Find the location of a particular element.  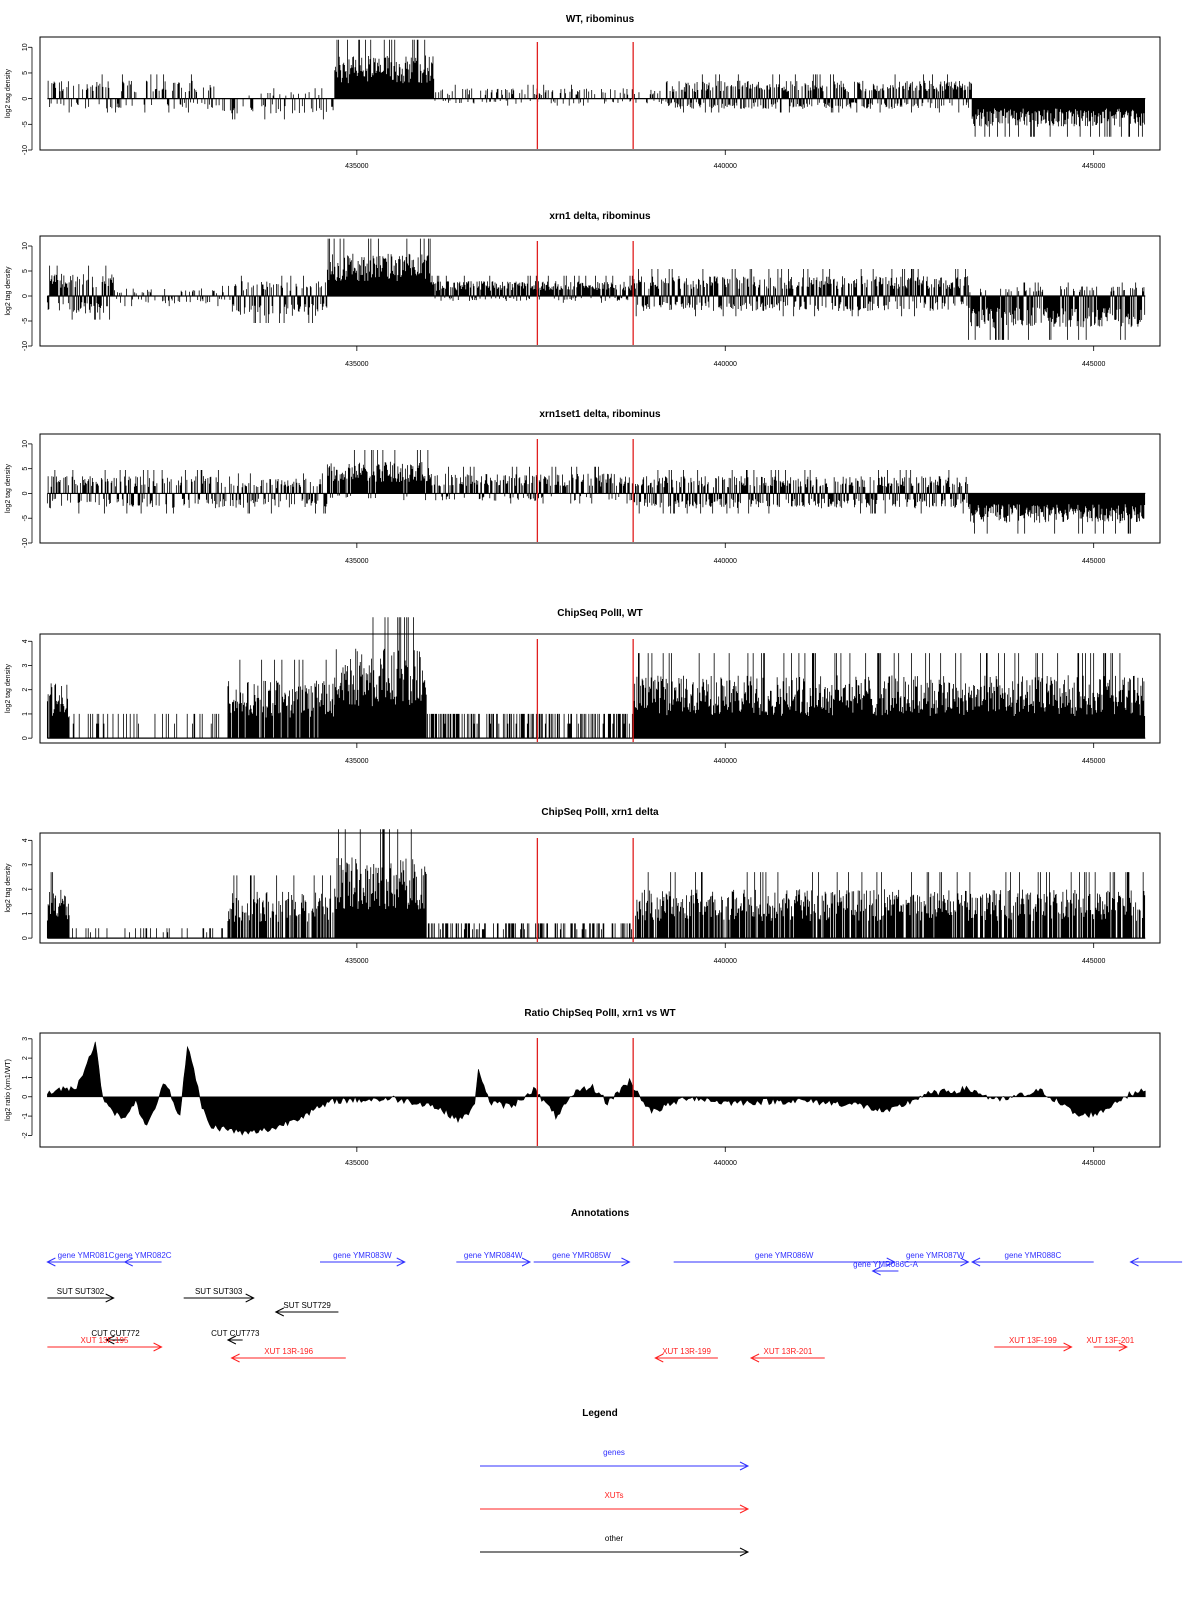

annotation-feature: gene YMR082C is located at coordinates (143, 1259).